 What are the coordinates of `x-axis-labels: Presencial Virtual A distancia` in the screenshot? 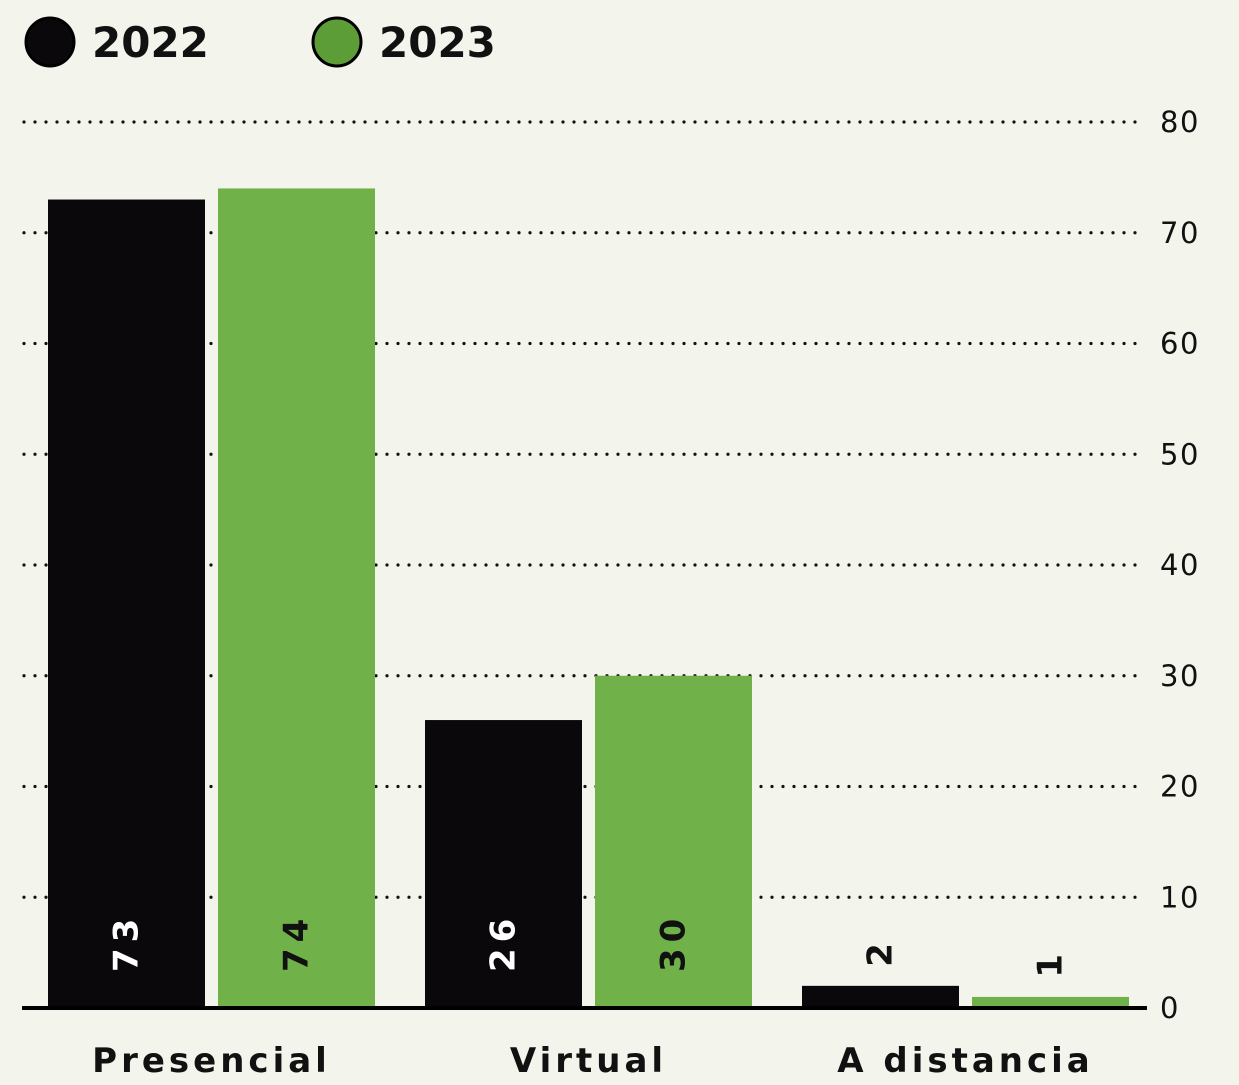 It's located at (593, 1061).